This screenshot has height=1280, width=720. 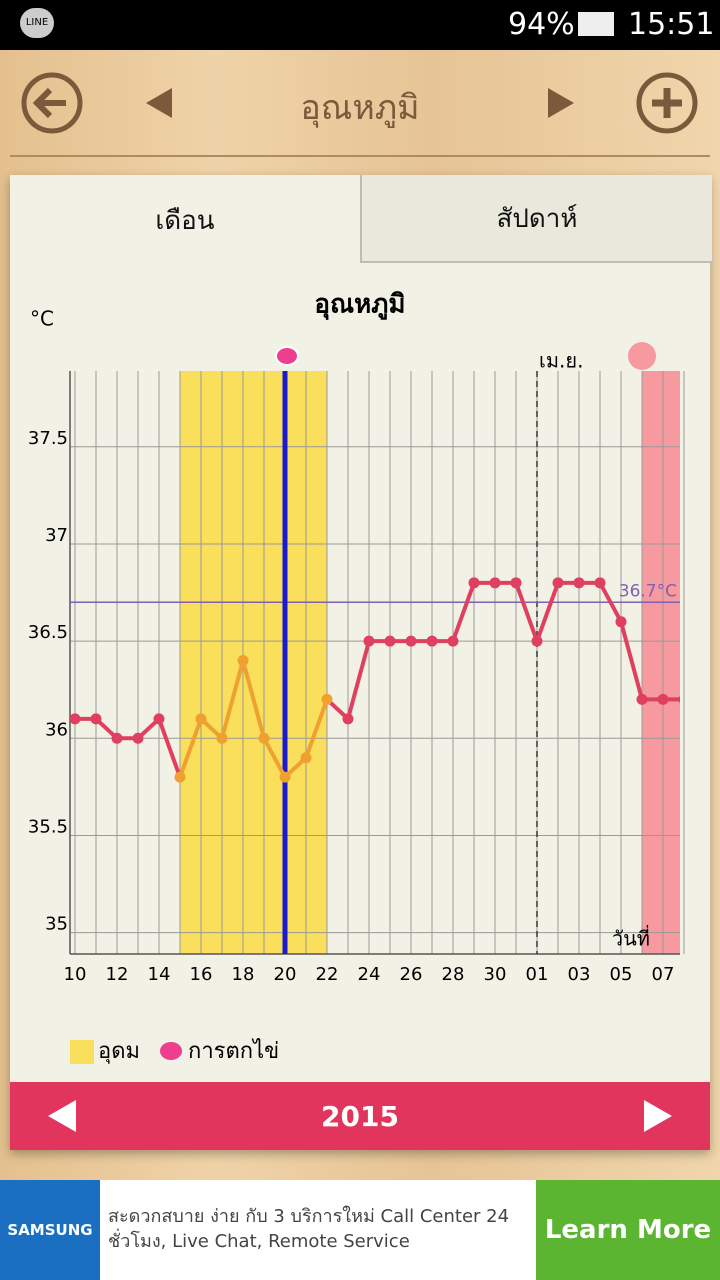 I want to click on y-tick-label: 36, so click(x=56, y=729).